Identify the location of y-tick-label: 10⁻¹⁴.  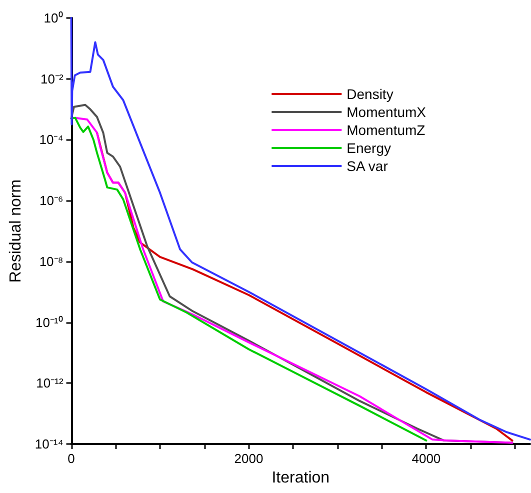
(49, 444).